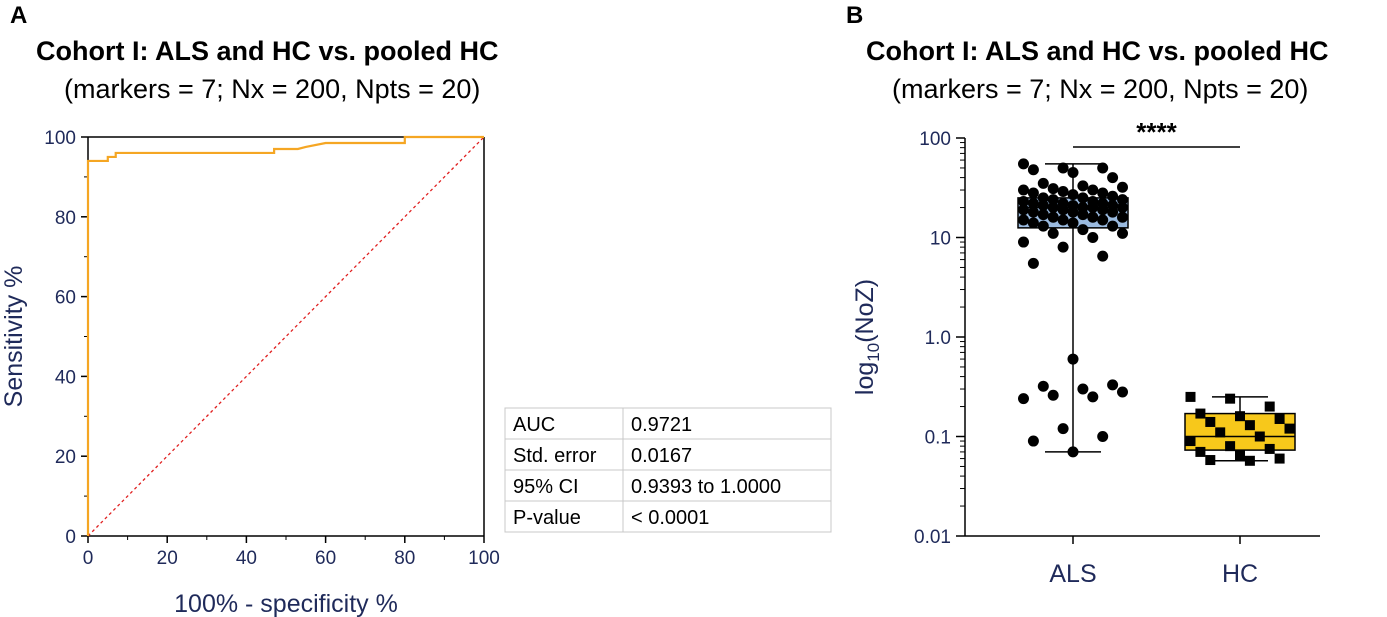 Image resolution: width=1387 pixels, height=617 pixels. Describe the element at coordinates (404, 558) in the screenshot. I see `x-tick-label: 80` at that location.